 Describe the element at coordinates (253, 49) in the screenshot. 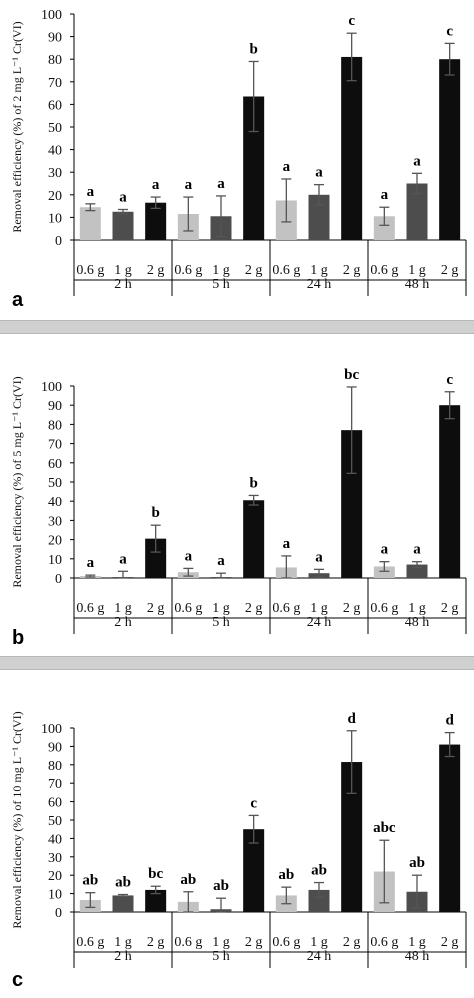

I see `significance-letter: b` at that location.